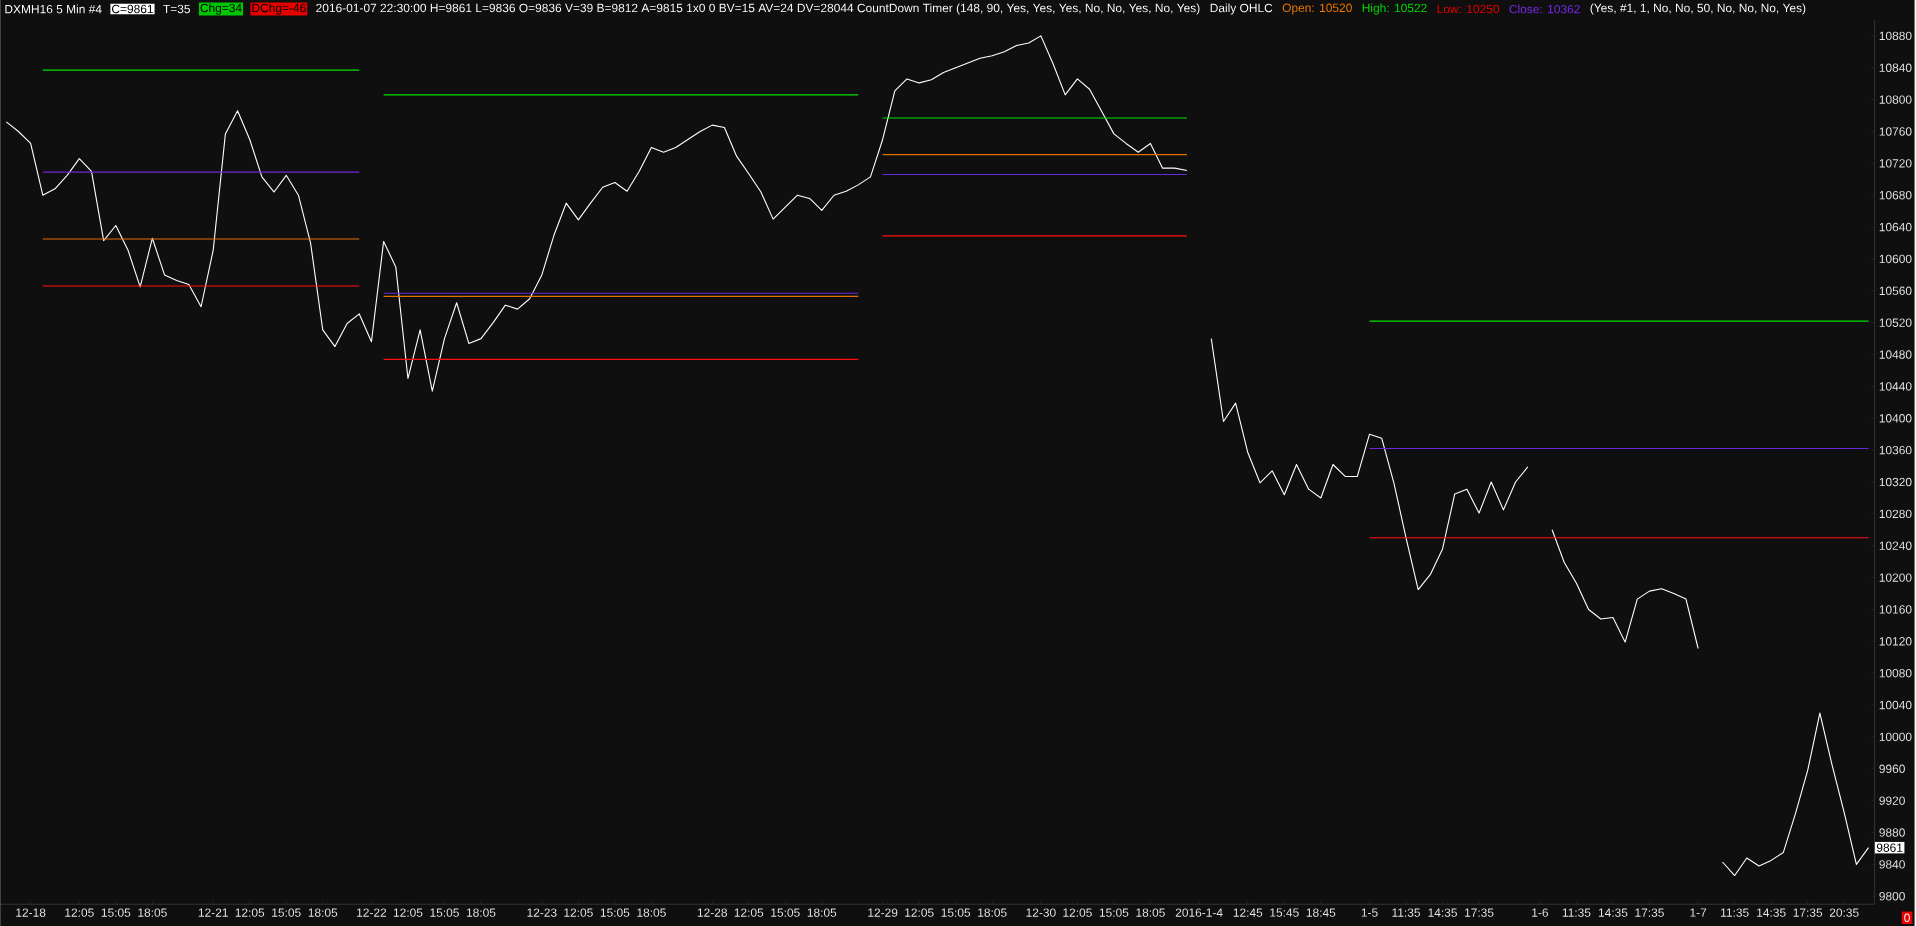  I want to click on y-tick-label: 10000, so click(1895, 737).